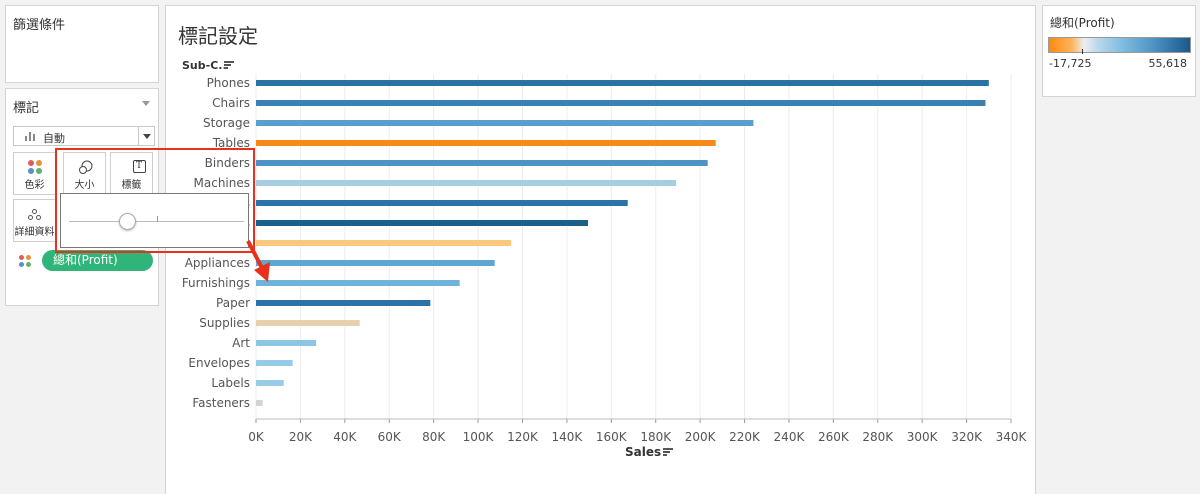 The width and height of the screenshot is (1200, 494). What do you see at coordinates (967, 437) in the screenshot?
I see `x-tick-label: 320K` at bounding box center [967, 437].